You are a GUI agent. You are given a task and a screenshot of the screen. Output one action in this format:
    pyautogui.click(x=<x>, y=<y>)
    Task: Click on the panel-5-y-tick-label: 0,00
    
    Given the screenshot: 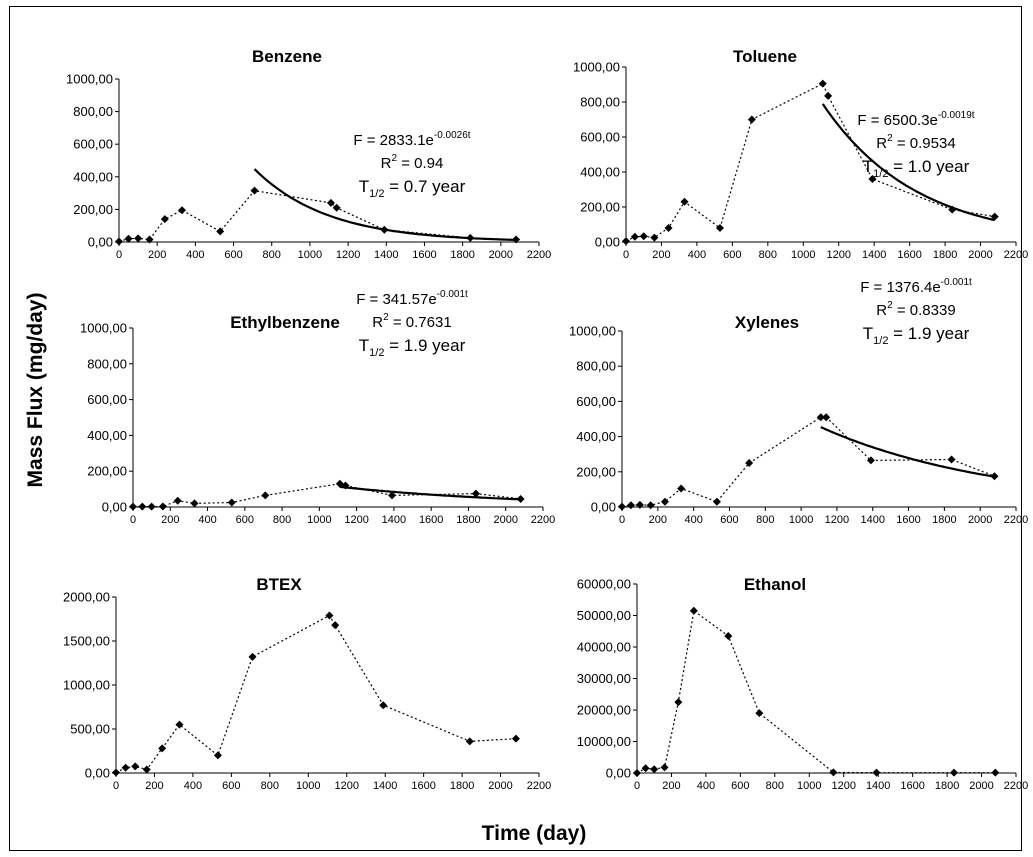 What is the action you would take?
    pyautogui.click(x=97, y=773)
    